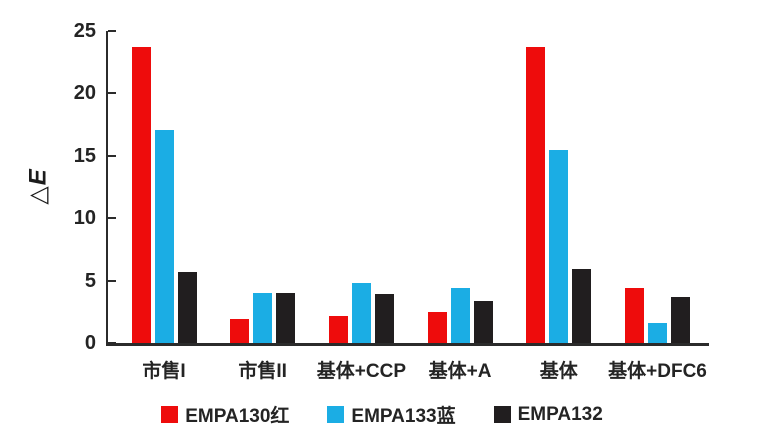 The image size is (764, 435). What do you see at coordinates (657, 206) in the screenshot?
I see `bar-group: 基体+DFC6` at bounding box center [657, 206].